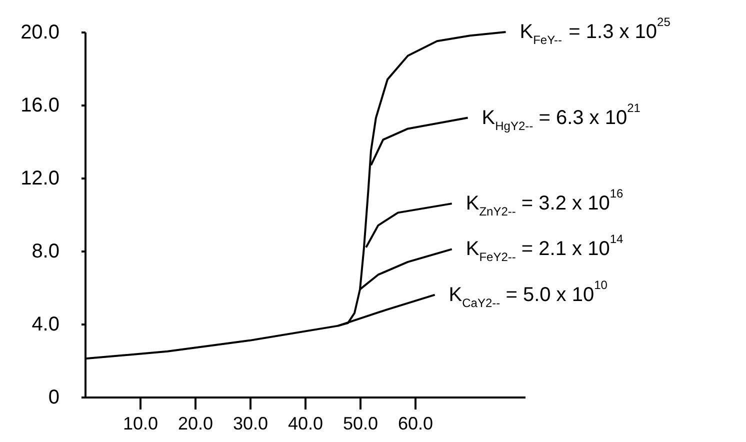 The height and width of the screenshot is (442, 746). Describe the element at coordinates (360, 424) in the screenshot. I see `x-tick-label: 50.0` at that location.